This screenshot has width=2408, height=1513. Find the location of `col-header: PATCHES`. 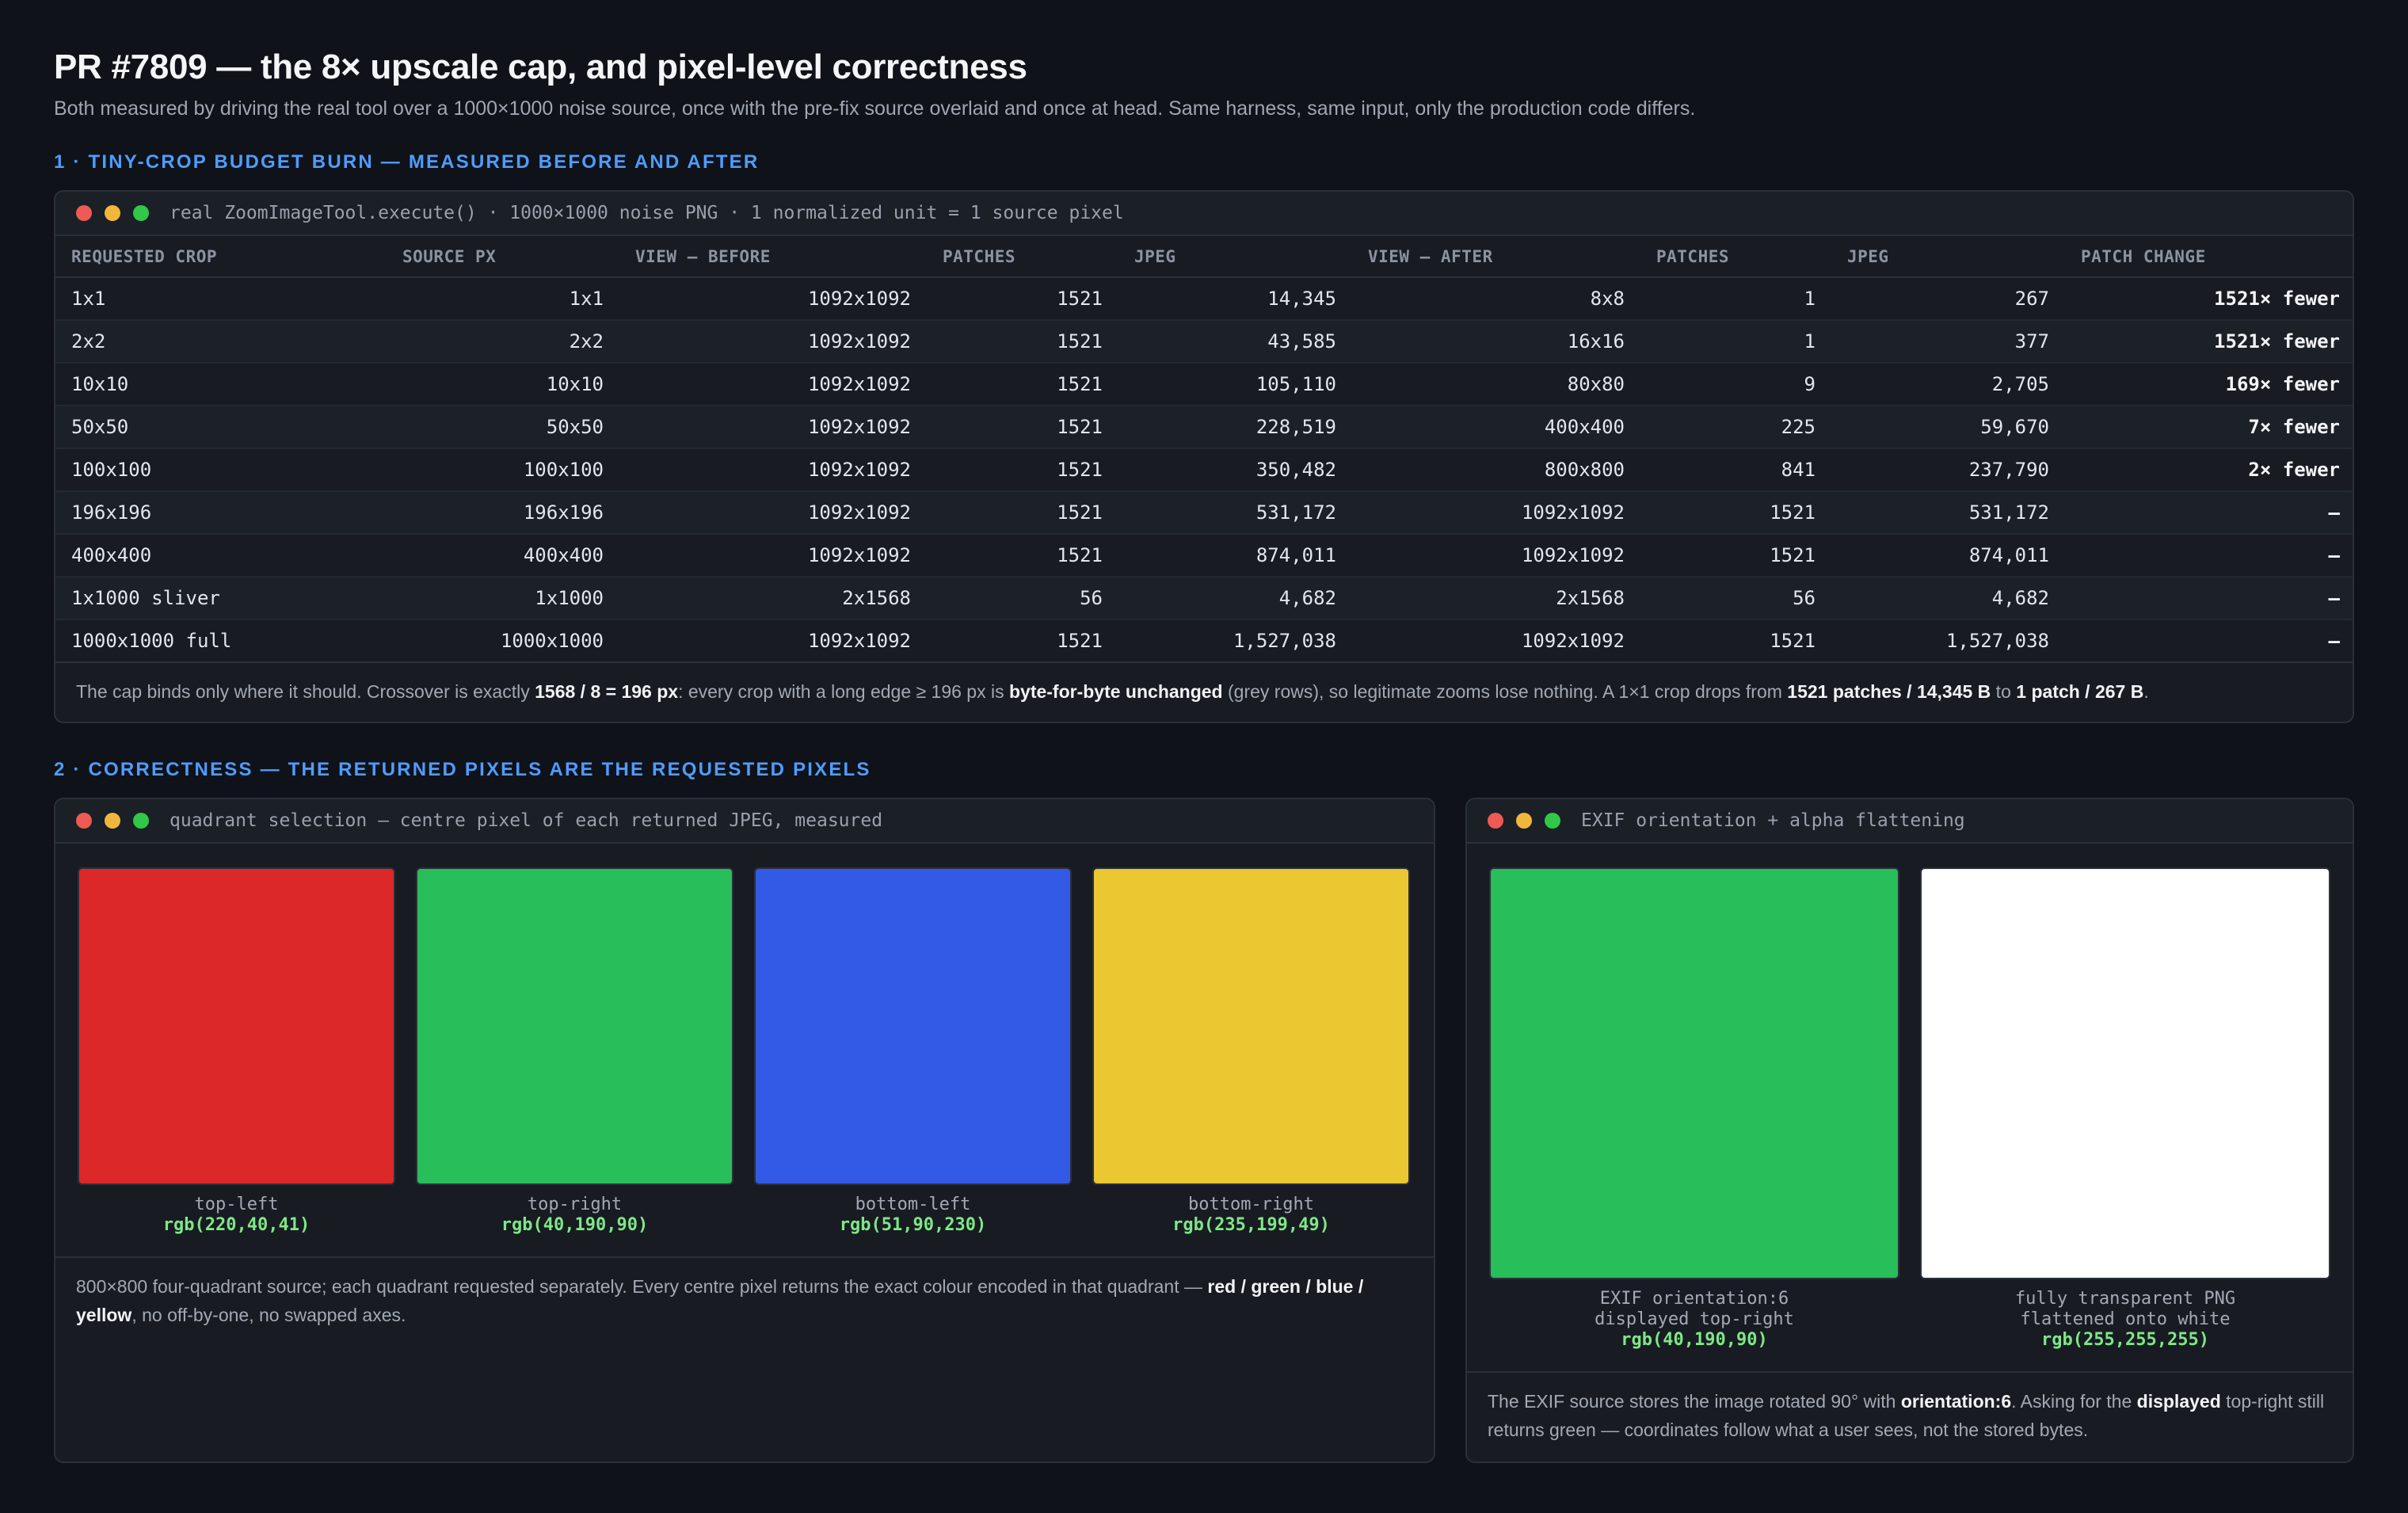

col-header: PATCHES is located at coordinates (1736, 257).